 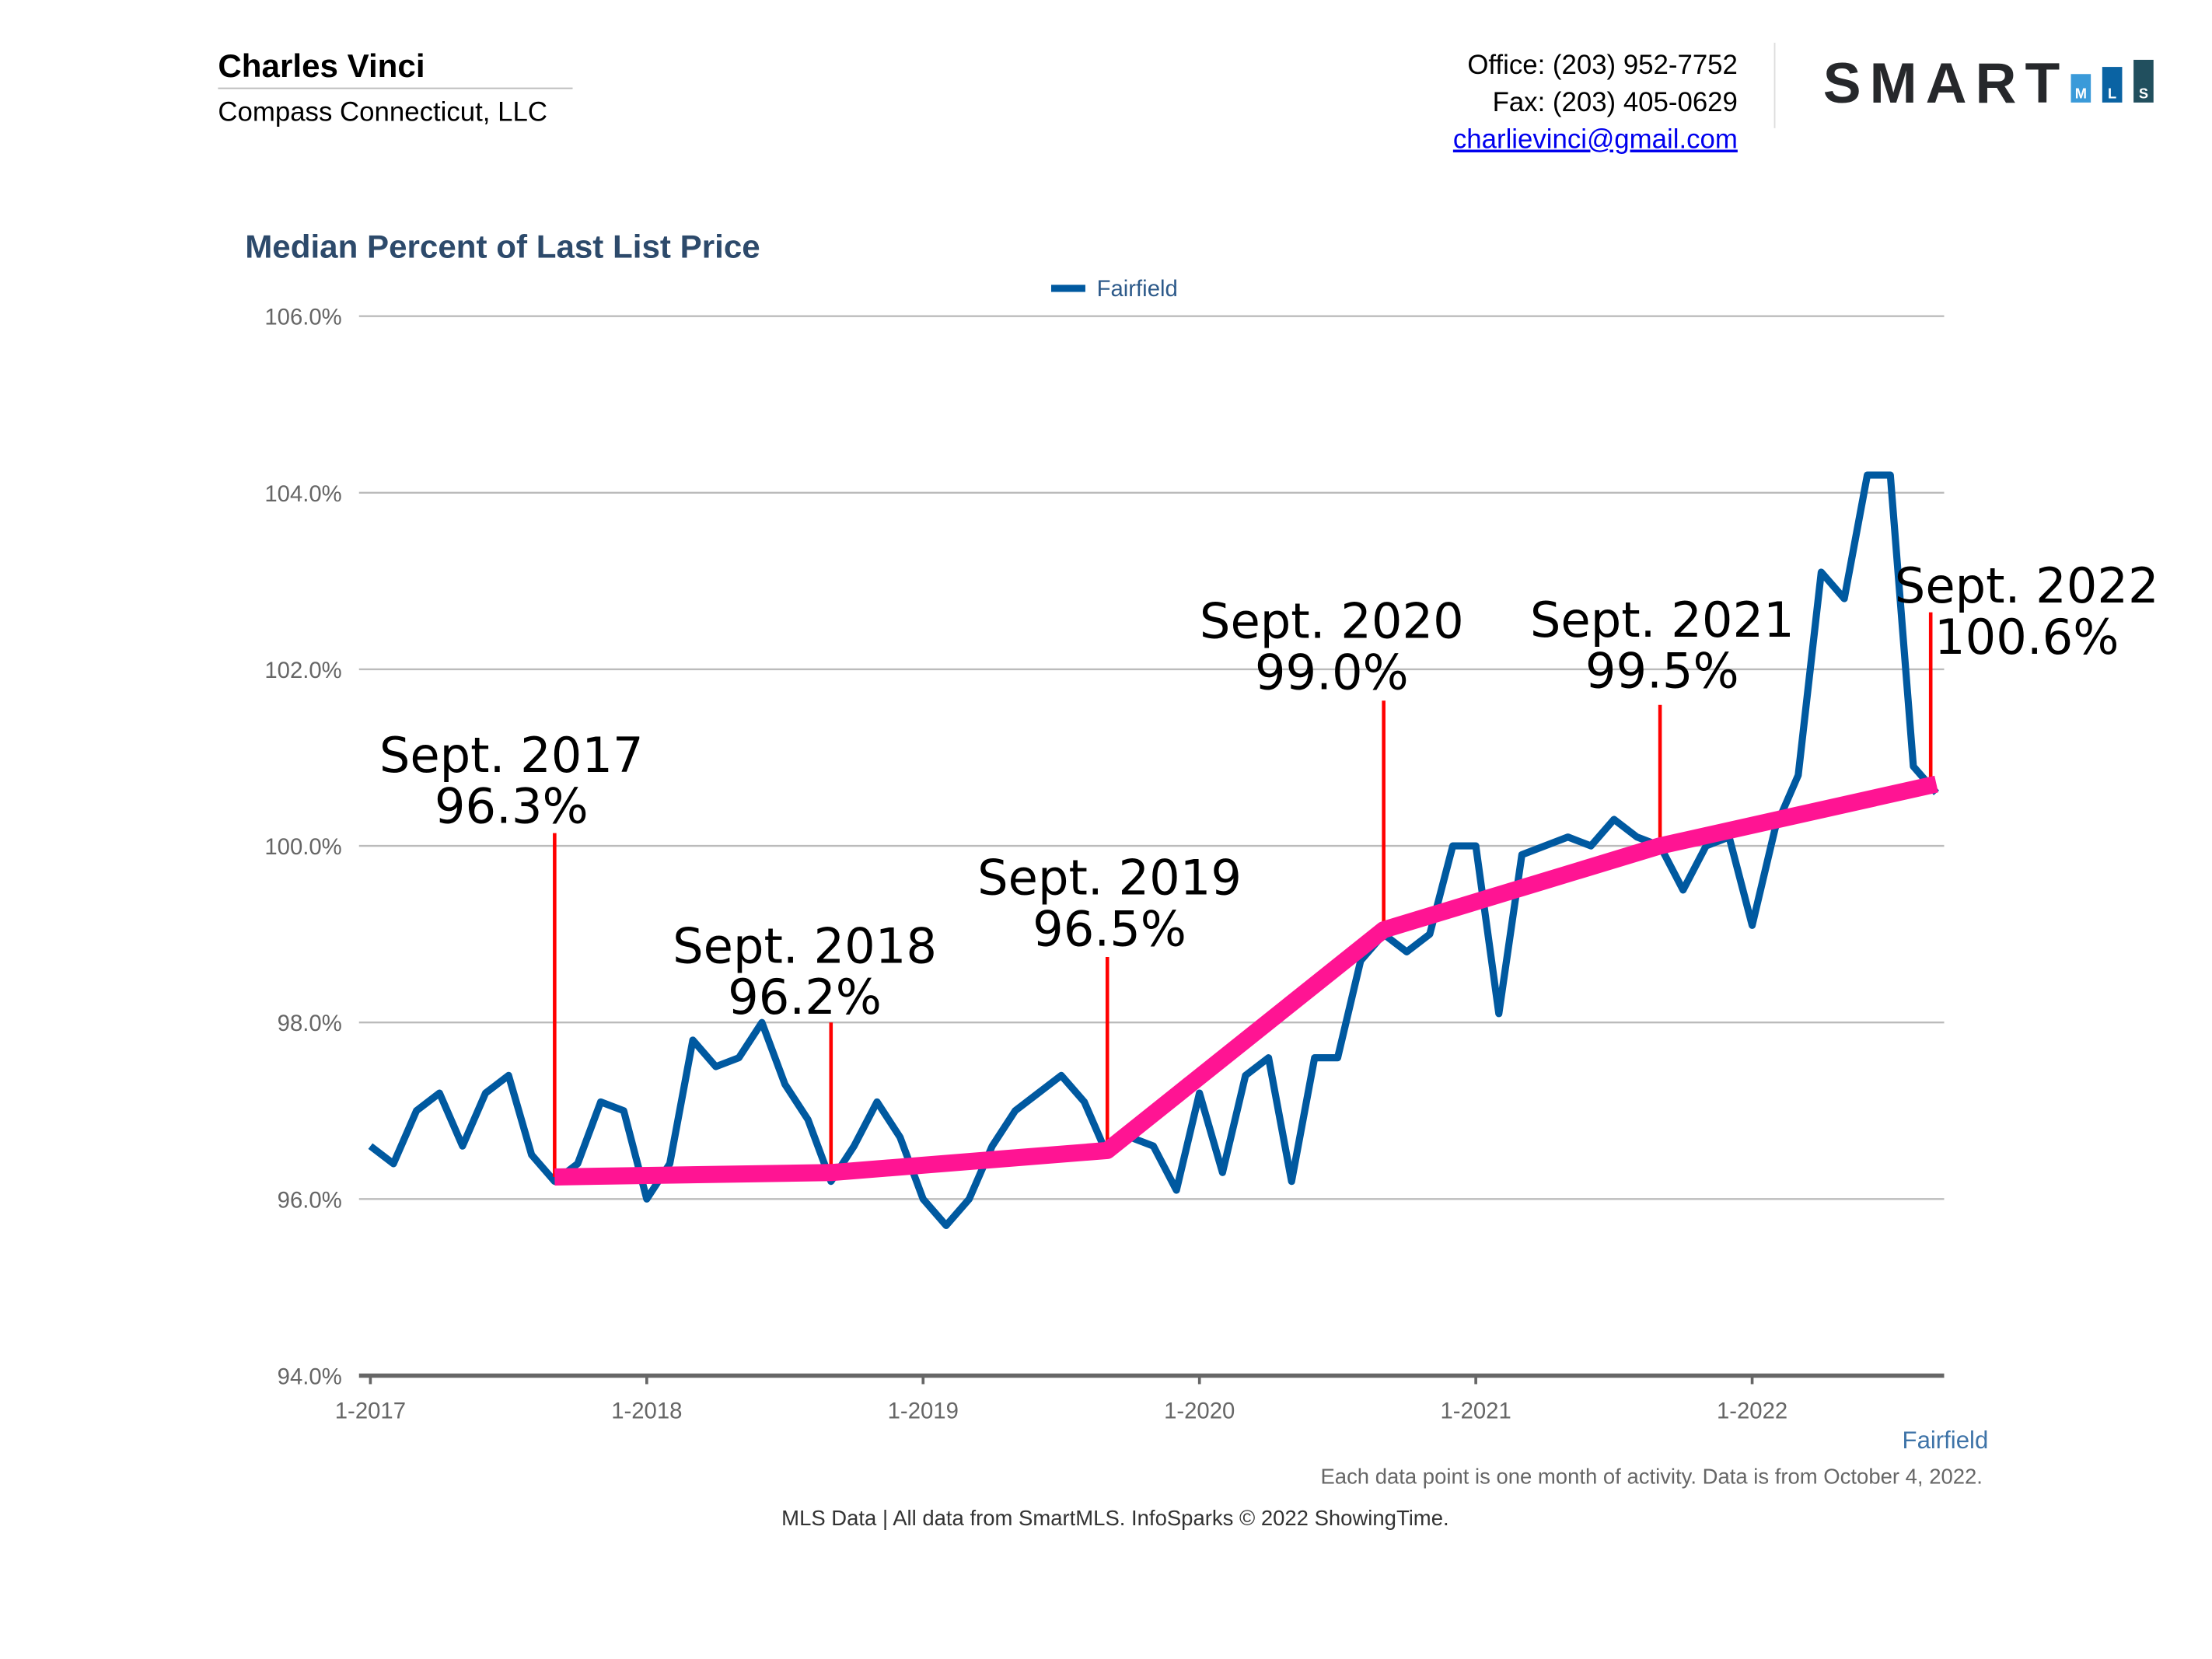 What do you see at coordinates (382, 112) in the screenshot?
I see `company-name: Compass Connecticut, LLC` at bounding box center [382, 112].